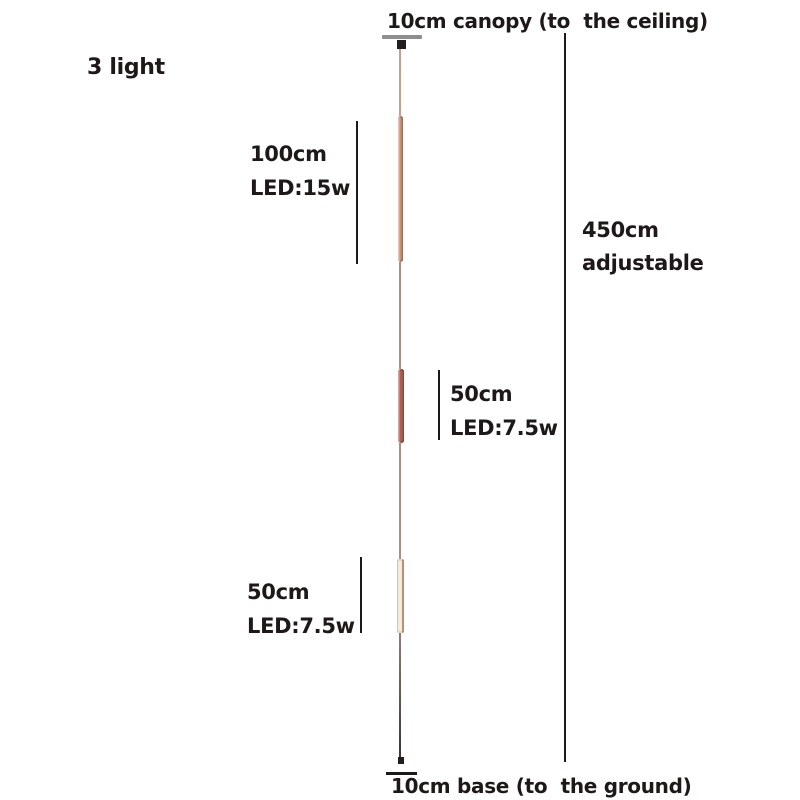  I want to click on base-label: 10cm base (to the ground), so click(541, 786).